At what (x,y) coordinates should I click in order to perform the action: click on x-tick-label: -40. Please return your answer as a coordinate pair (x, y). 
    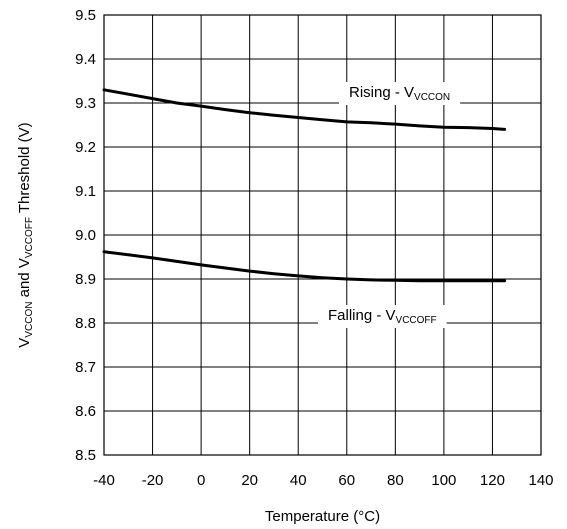
    Looking at the image, I should click on (104, 480).